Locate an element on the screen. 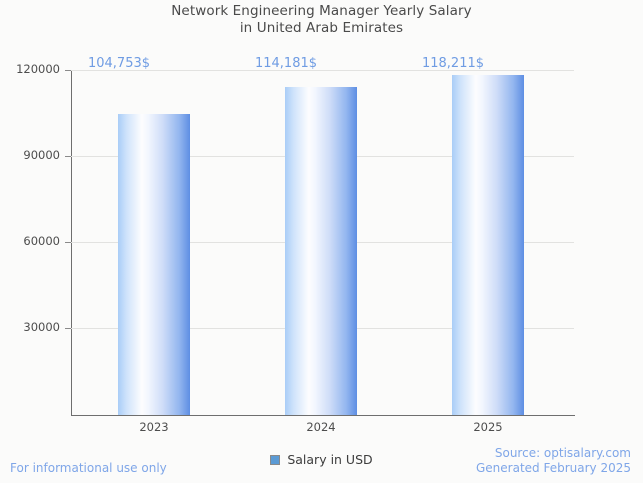 Image resolution: width=643 pixels, height=483 pixels. bar-2025 is located at coordinates (488, 245).